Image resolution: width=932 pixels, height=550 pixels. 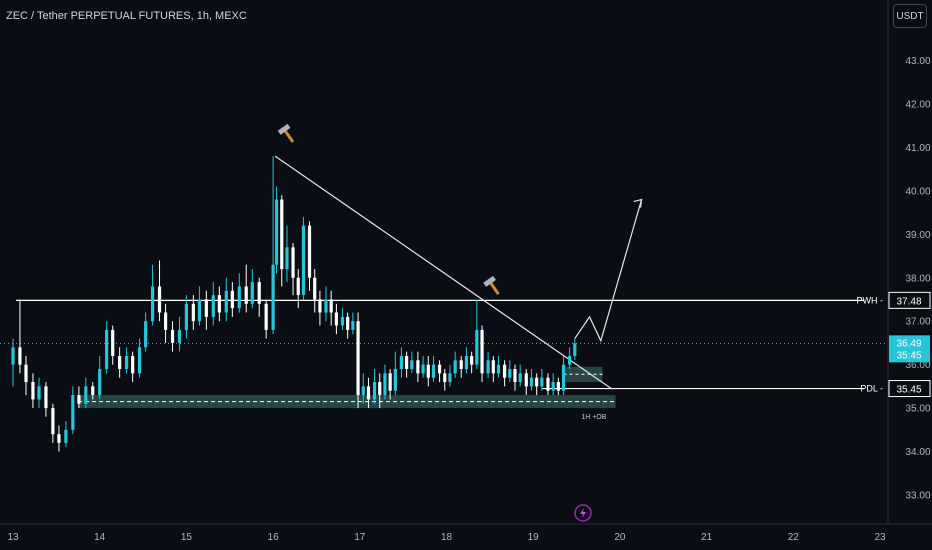 I want to click on y-tick-label: 41.00, so click(x=917, y=148).